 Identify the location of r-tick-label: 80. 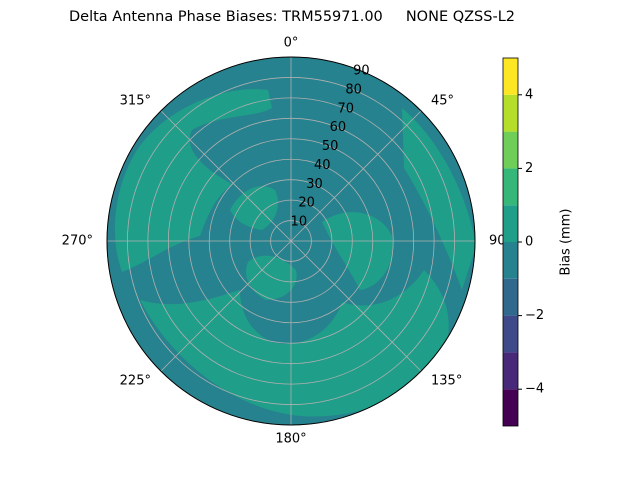
(353, 89).